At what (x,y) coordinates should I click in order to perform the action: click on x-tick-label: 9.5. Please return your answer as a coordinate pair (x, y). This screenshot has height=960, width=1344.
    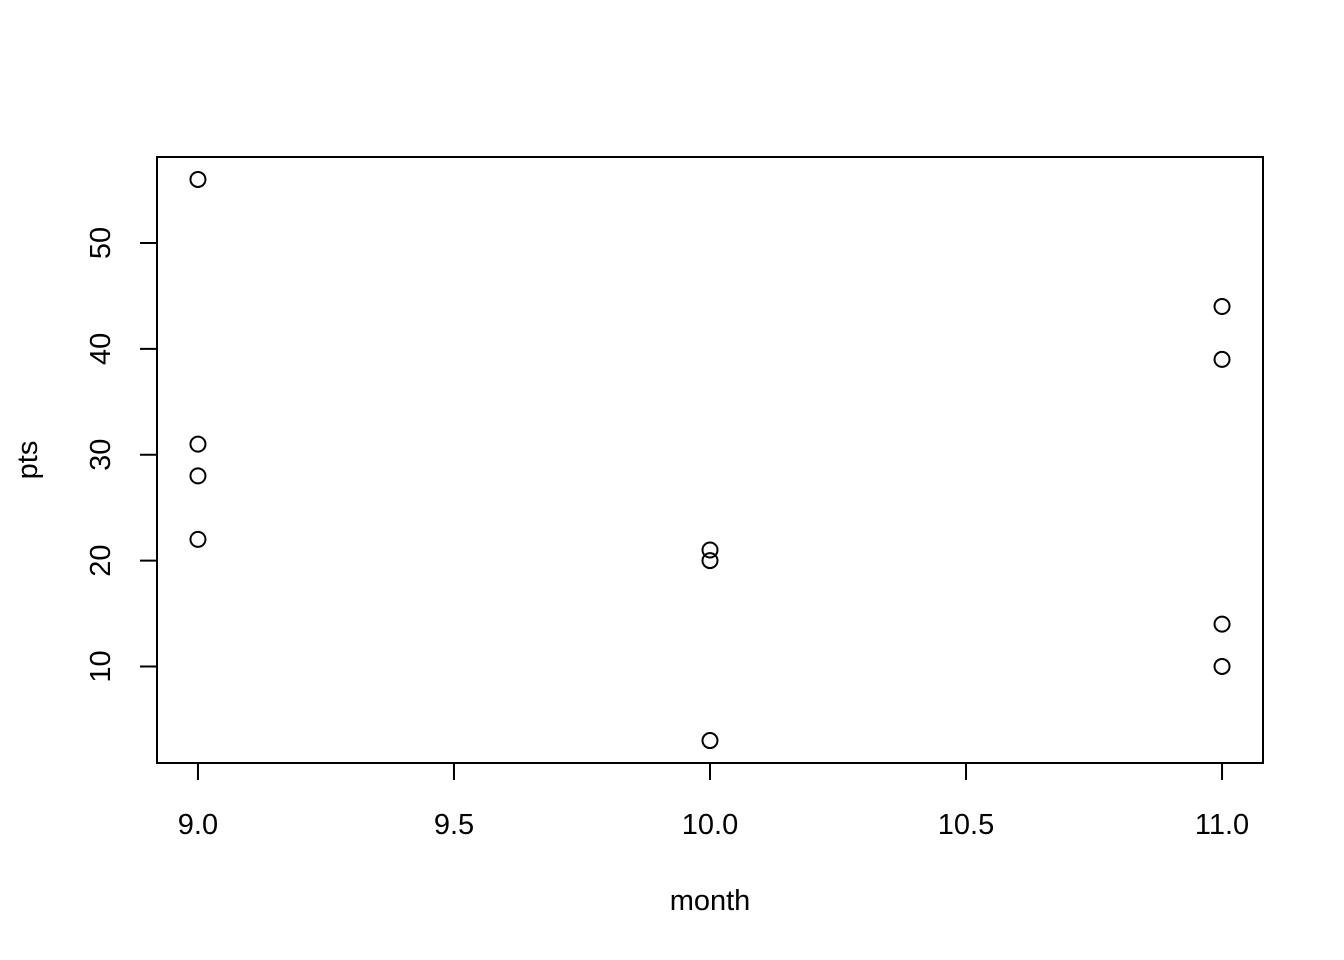
    Looking at the image, I should click on (454, 825).